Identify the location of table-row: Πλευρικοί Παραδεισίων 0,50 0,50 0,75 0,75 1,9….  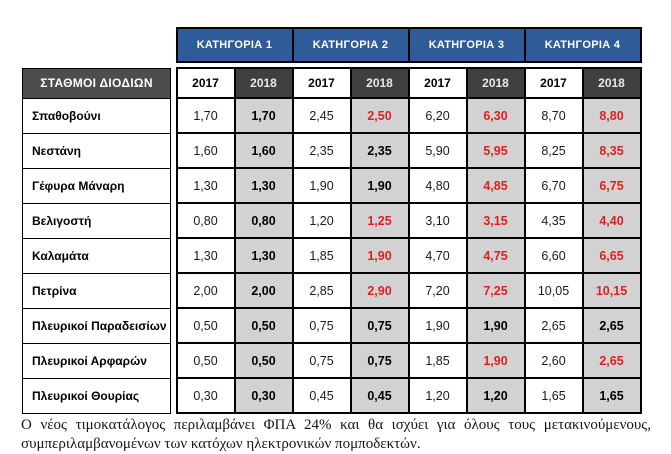
(332, 325).